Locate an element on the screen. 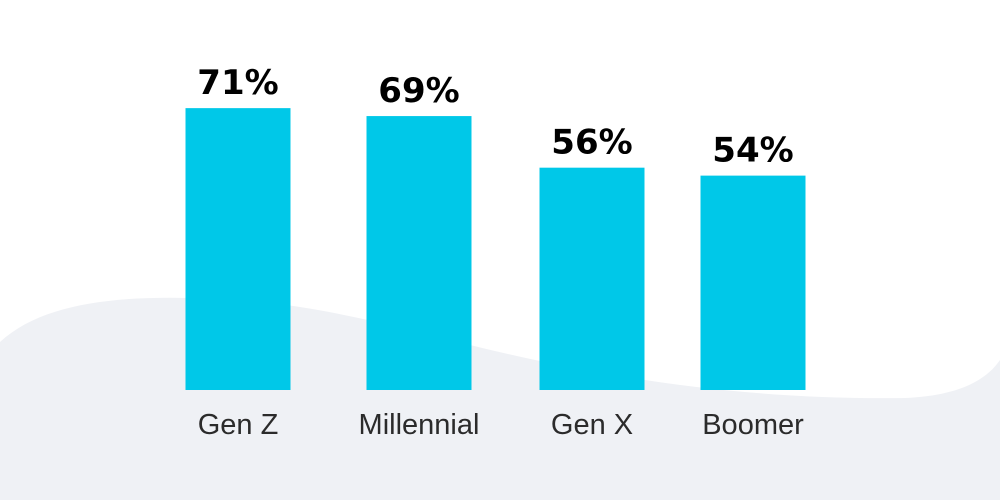 The width and height of the screenshot is (1000, 500). category-label: Gen Z is located at coordinates (238, 425).